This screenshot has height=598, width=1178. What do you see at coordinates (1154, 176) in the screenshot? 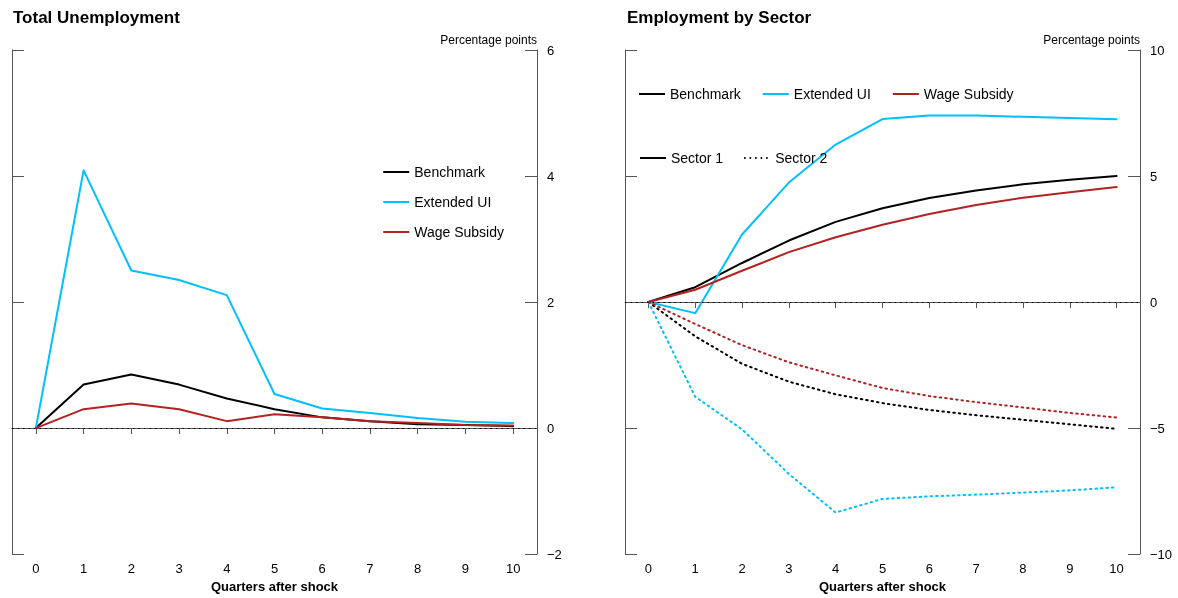
I see `y-tick-label: 5` at bounding box center [1154, 176].